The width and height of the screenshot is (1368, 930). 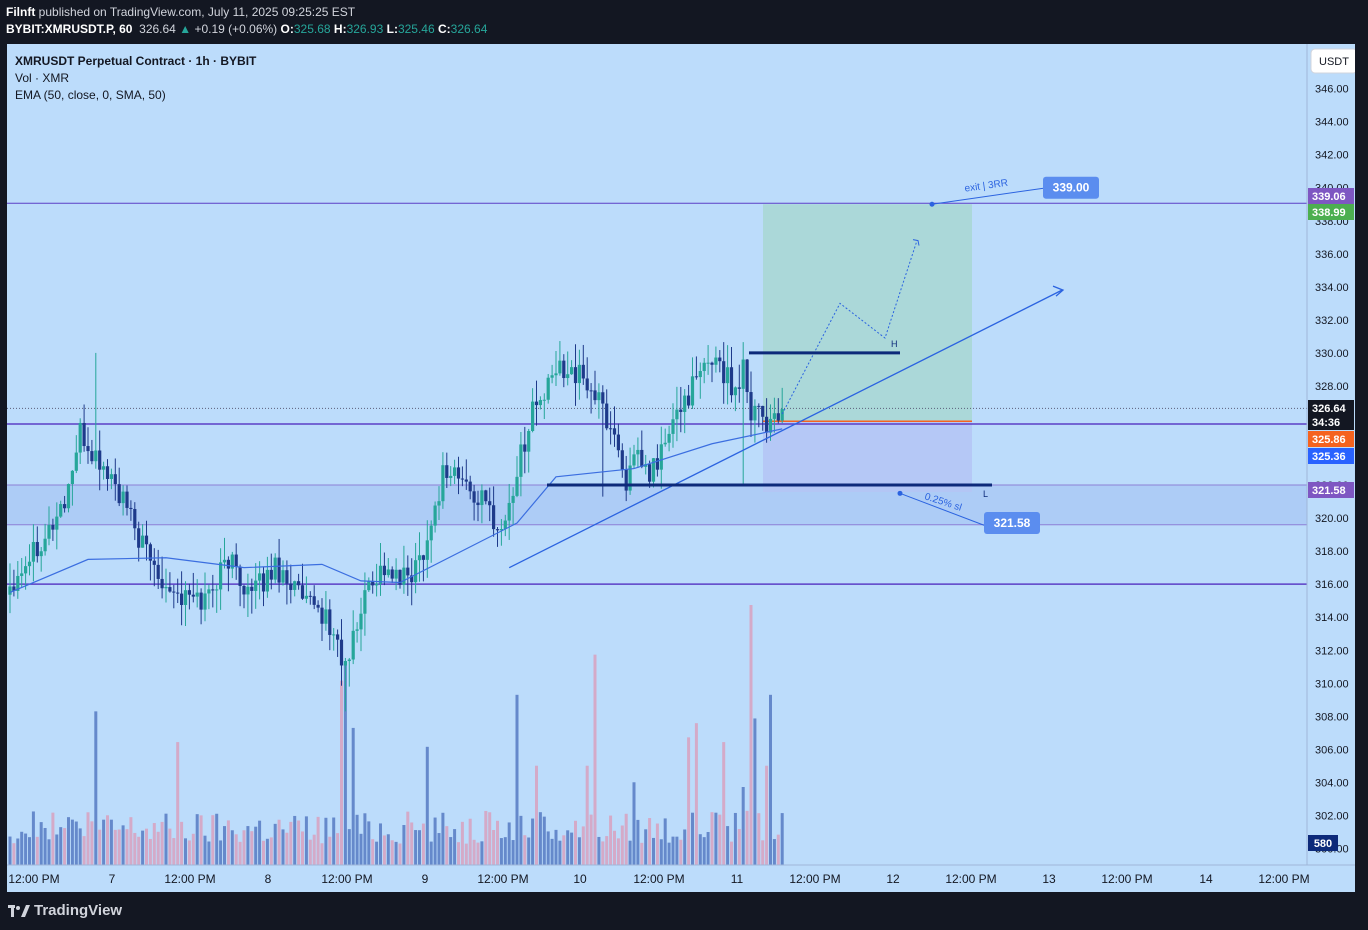 I want to click on price-label: 321.58, so click(x=1331, y=490).